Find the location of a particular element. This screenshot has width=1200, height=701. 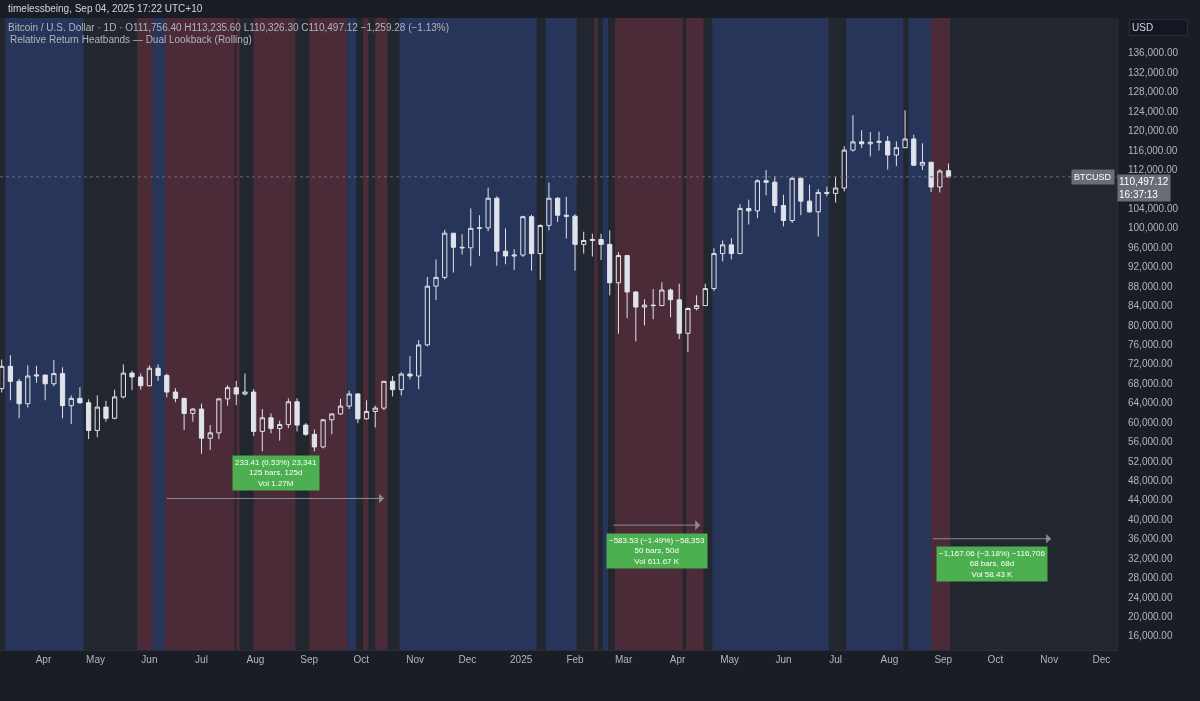

y-tick-label: 80,000.00 is located at coordinates (1150, 325).